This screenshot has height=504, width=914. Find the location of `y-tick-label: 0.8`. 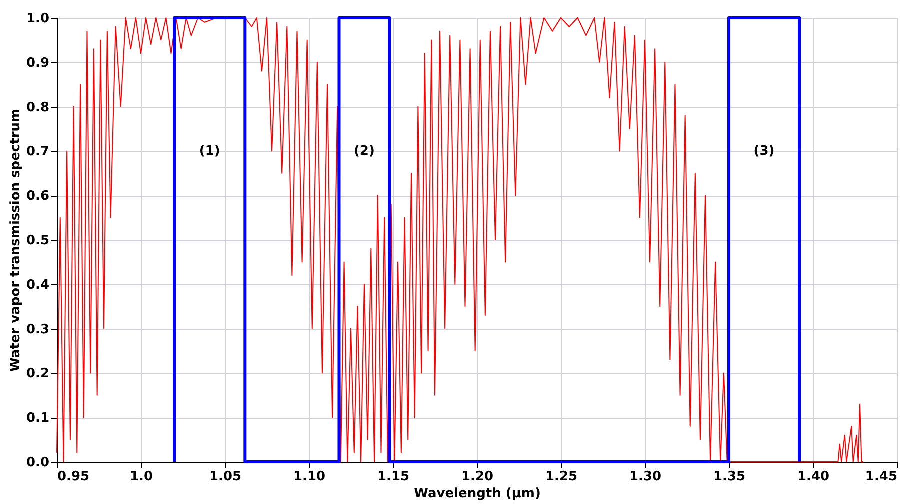

y-tick-label: 0.8 is located at coordinates (38, 108).